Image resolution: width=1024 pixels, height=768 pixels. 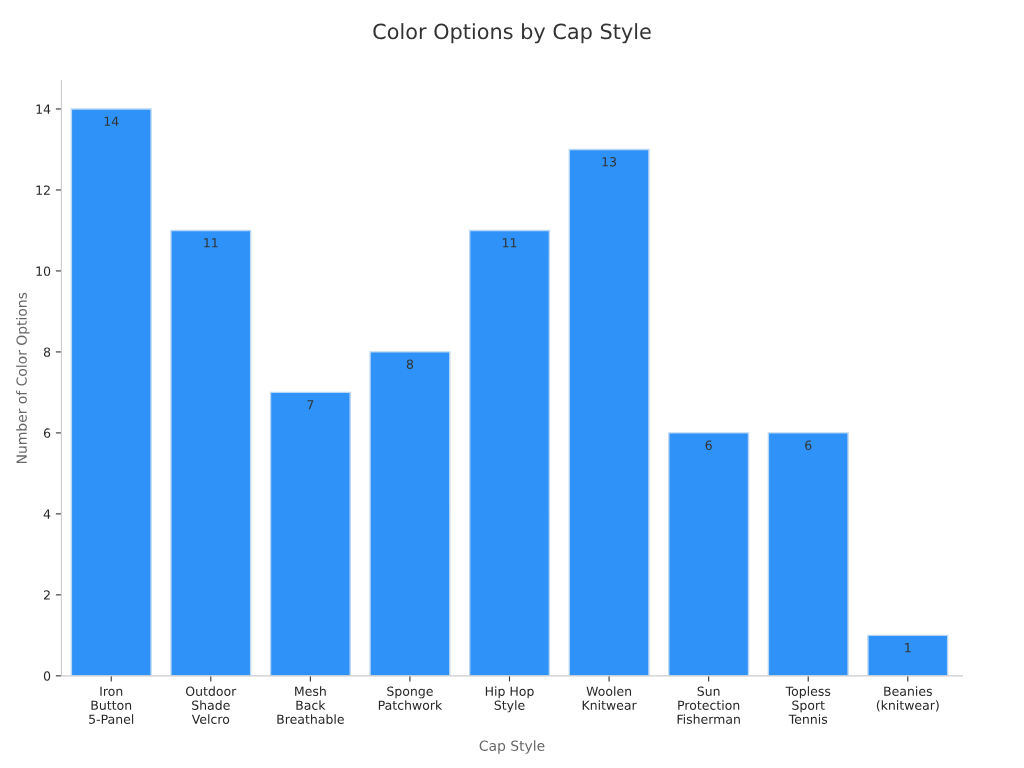 I want to click on x-axis-title: Cap Style, so click(x=512, y=747).